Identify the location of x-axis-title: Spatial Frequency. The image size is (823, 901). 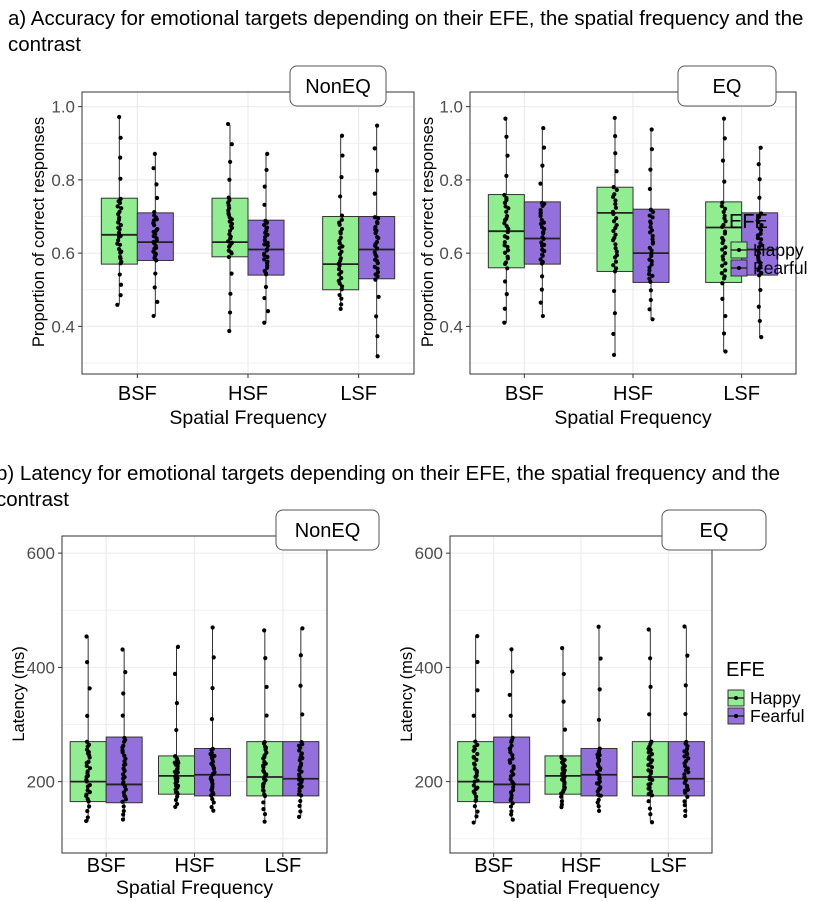
(632, 418).